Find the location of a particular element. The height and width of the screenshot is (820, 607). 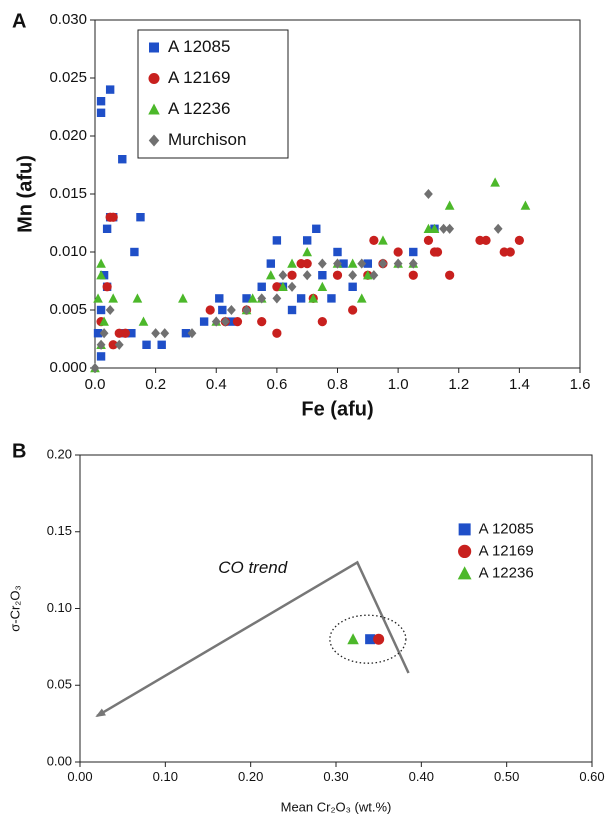

y-tick-label: 0.15 is located at coordinates (59, 530).